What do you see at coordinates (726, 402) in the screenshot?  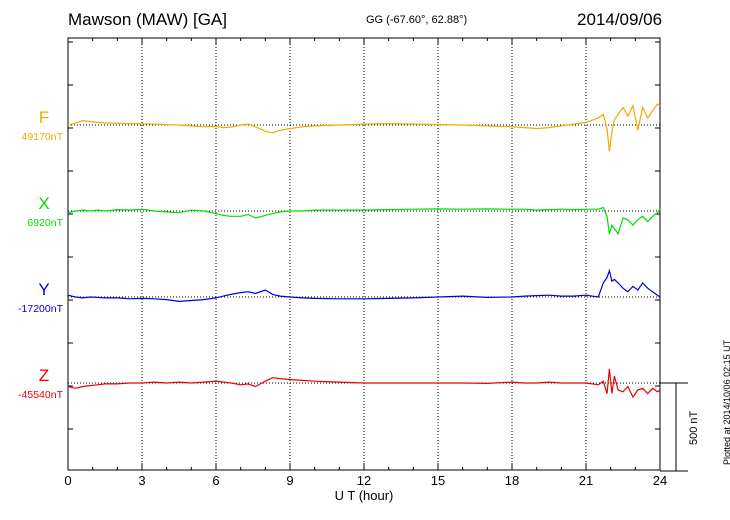 I see `plotted-timestamp: Plotted at 2014/10/06 02:15 UT` at bounding box center [726, 402].